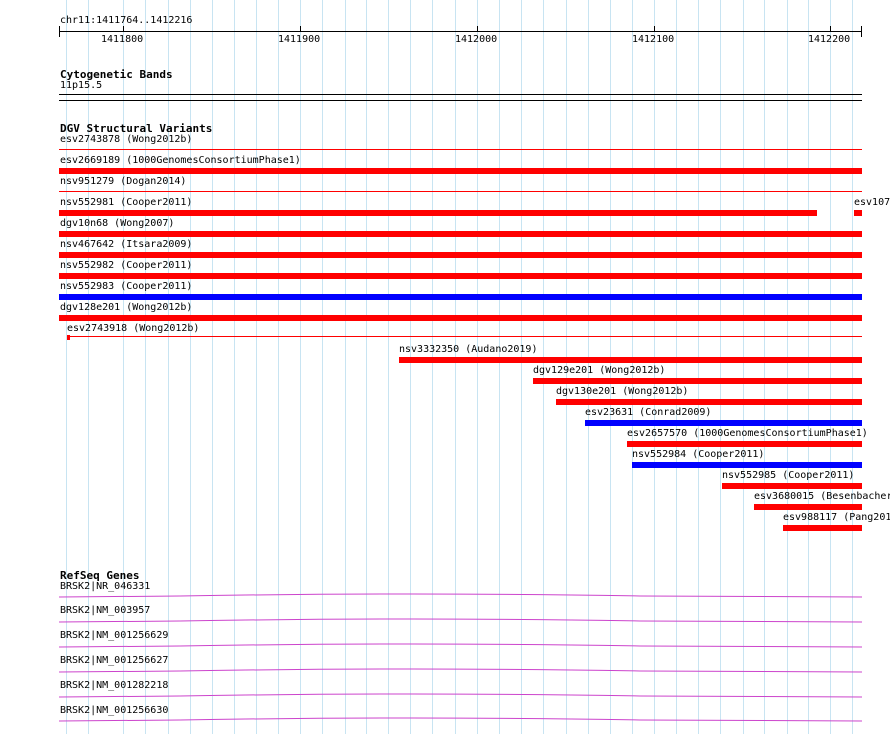 This screenshot has height=734, width=890. I want to click on refseq-track-title: RefSeq Genes, so click(100, 575).